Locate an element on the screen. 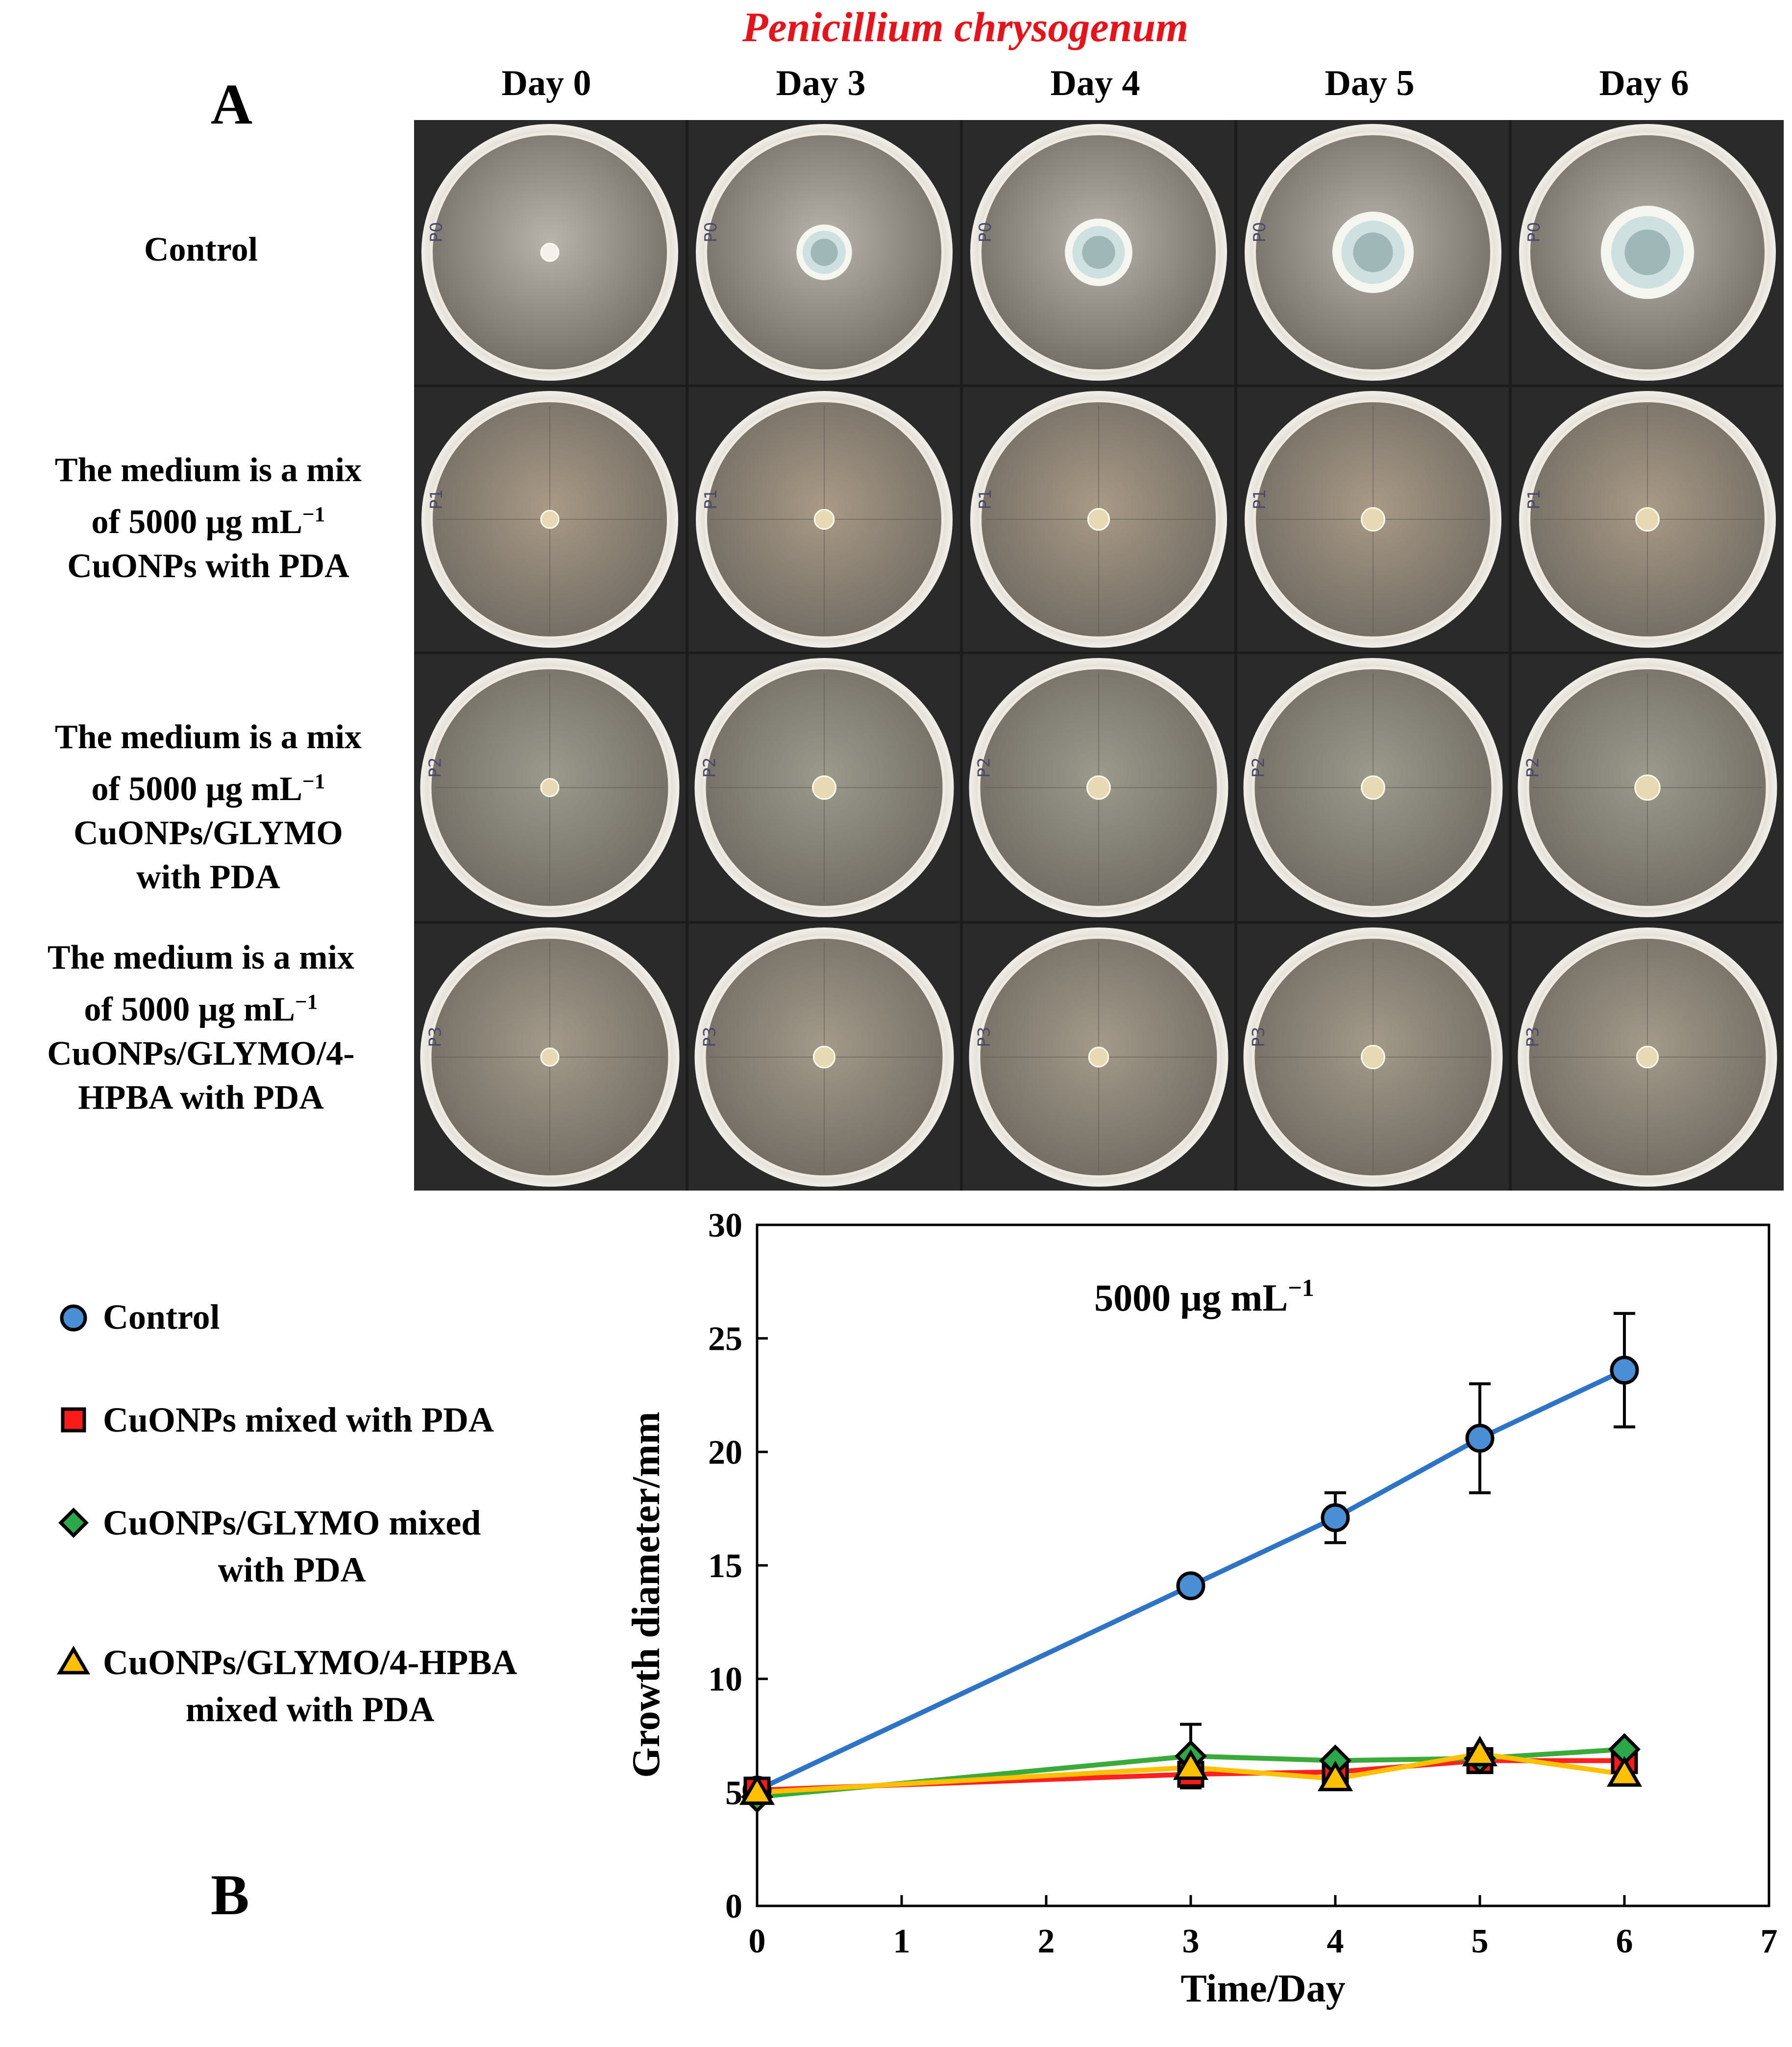 The height and width of the screenshot is (2047, 1792). x-tick-label: 2 is located at coordinates (1046, 1941).